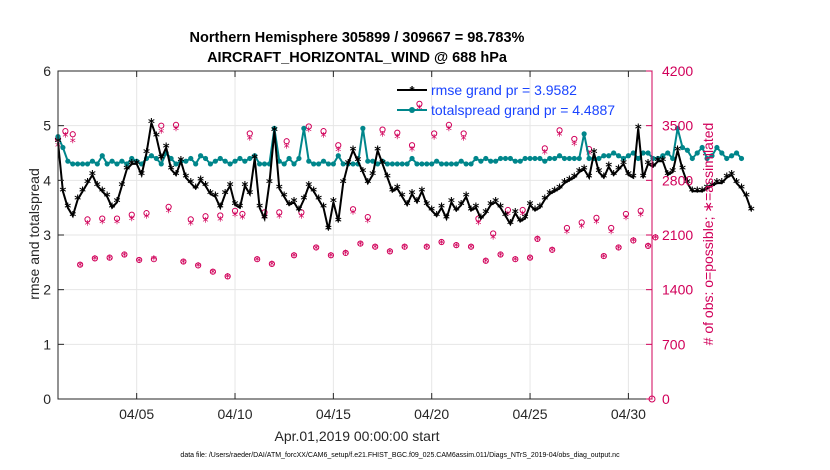  What do you see at coordinates (47, 344) in the screenshot?
I see `y-tick-label: 1` at bounding box center [47, 344].